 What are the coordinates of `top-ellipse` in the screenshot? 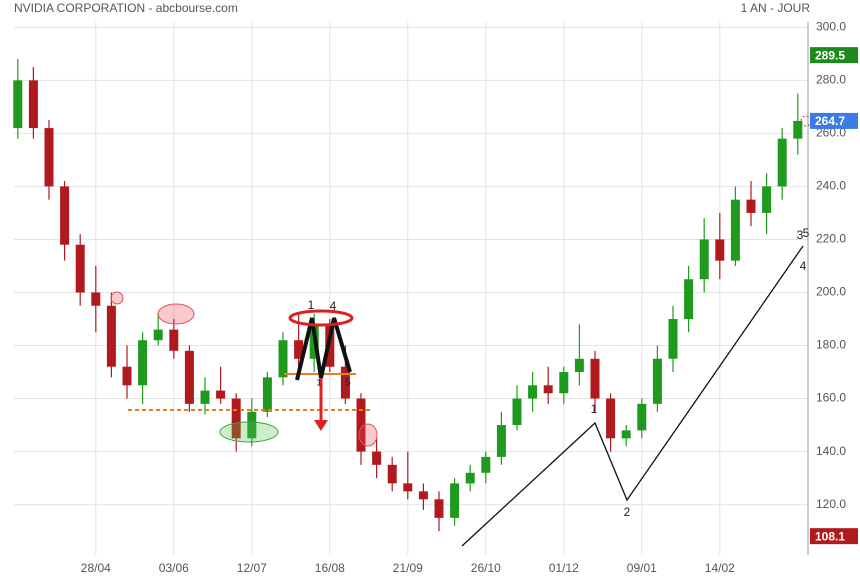 It's located at (321, 318).